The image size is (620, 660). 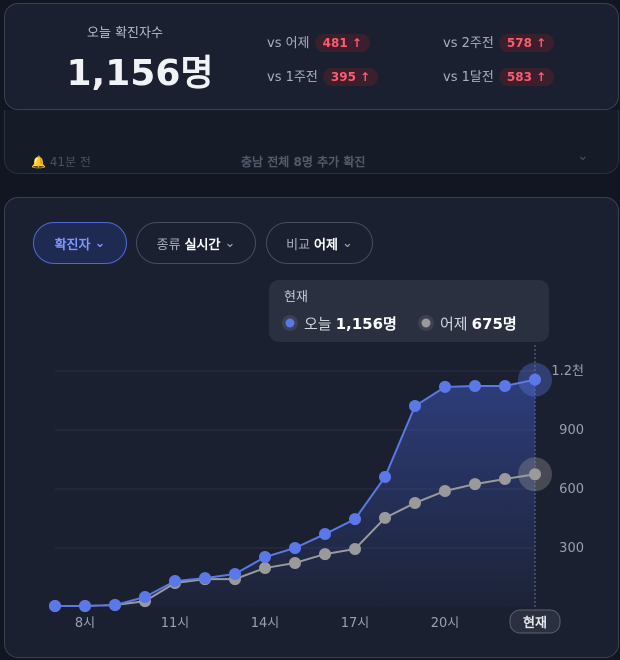 I want to click on tooltip-item: 어제 675명, so click(x=478, y=324).